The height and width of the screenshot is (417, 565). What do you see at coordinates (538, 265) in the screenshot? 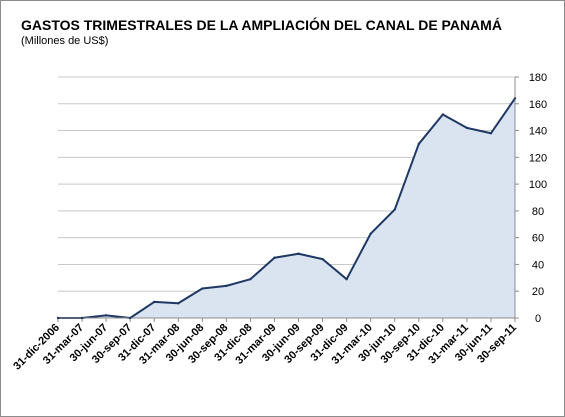
I see `y-tick-label: 40` at bounding box center [538, 265].